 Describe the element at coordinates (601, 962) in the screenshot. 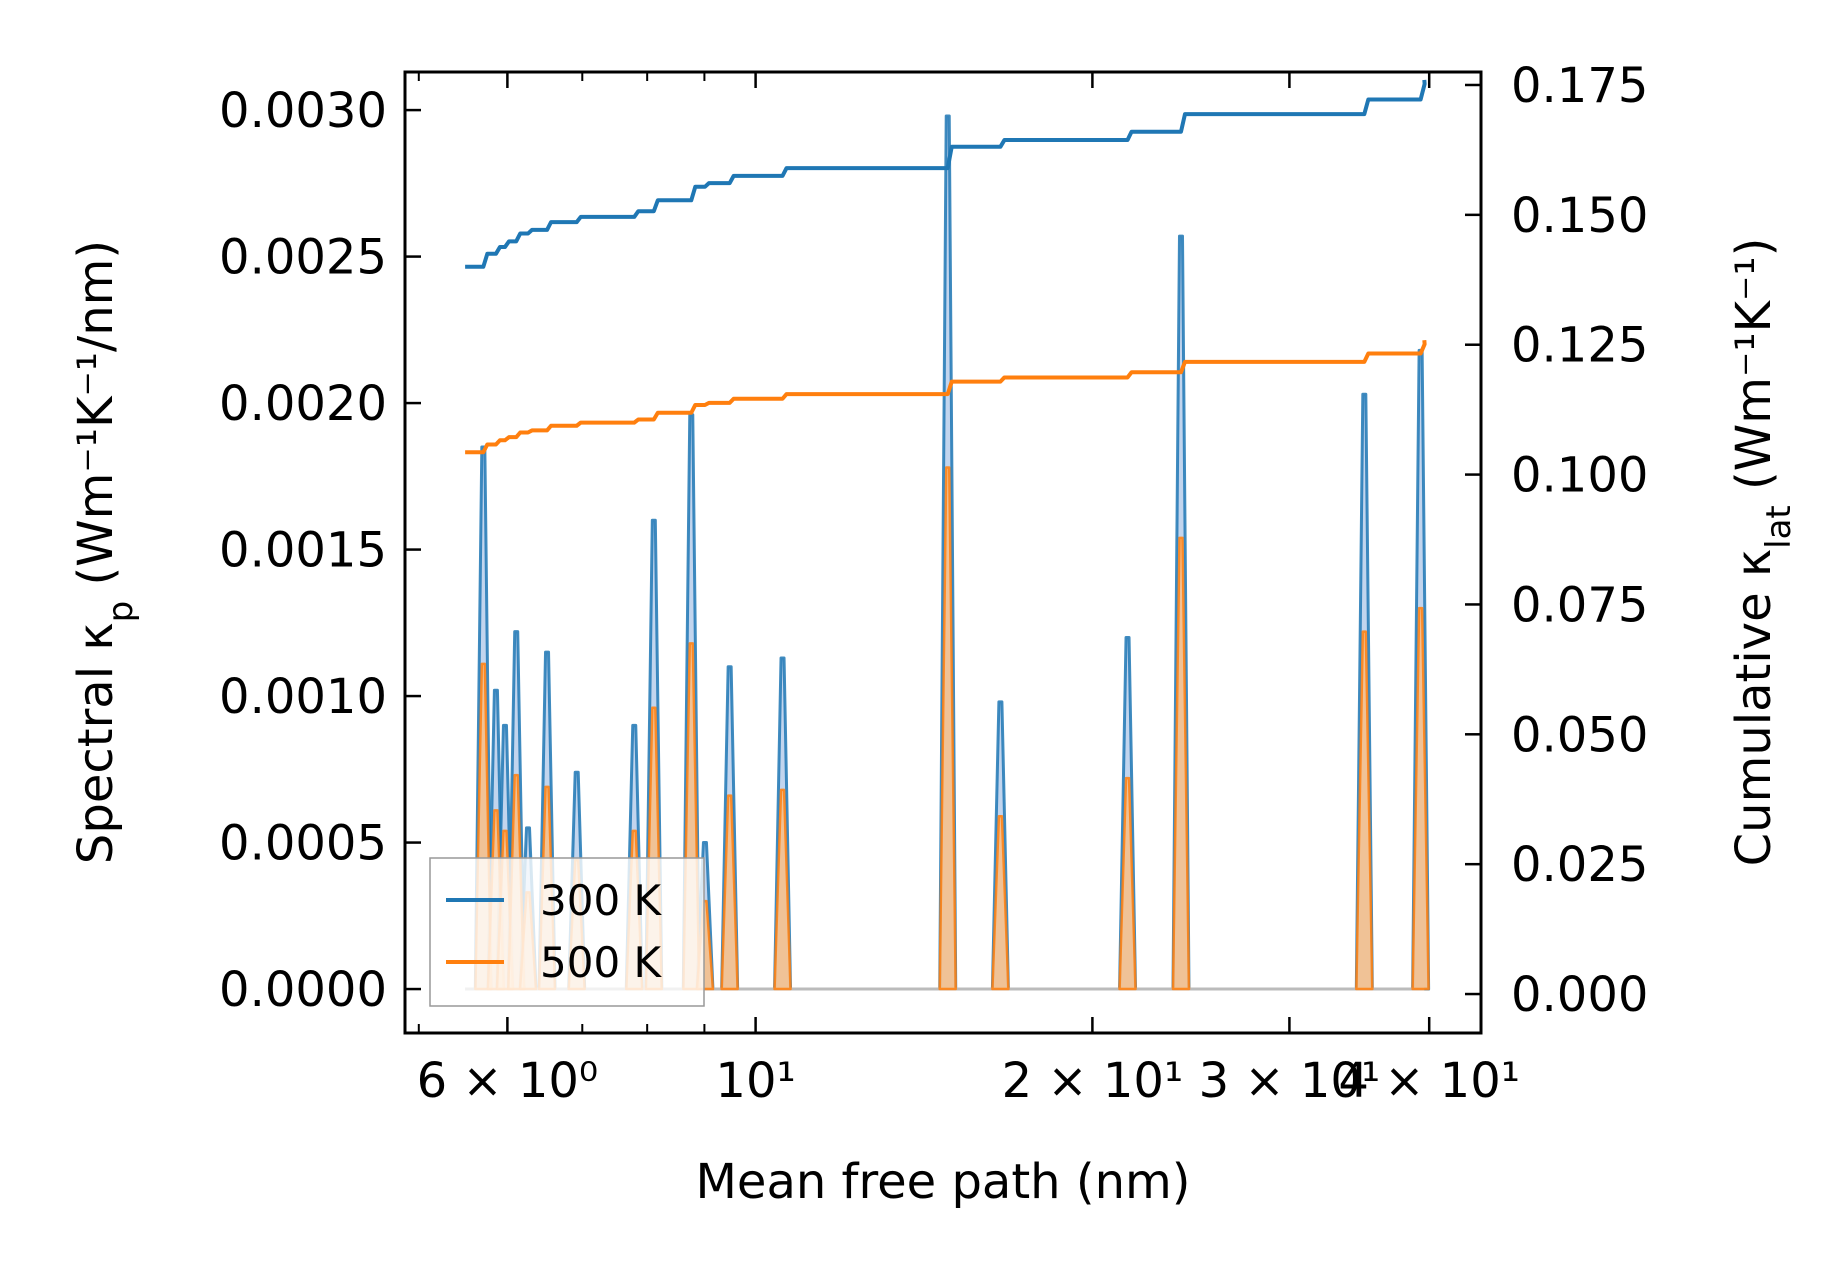

I see `legend-label-500k: 500 K` at that location.